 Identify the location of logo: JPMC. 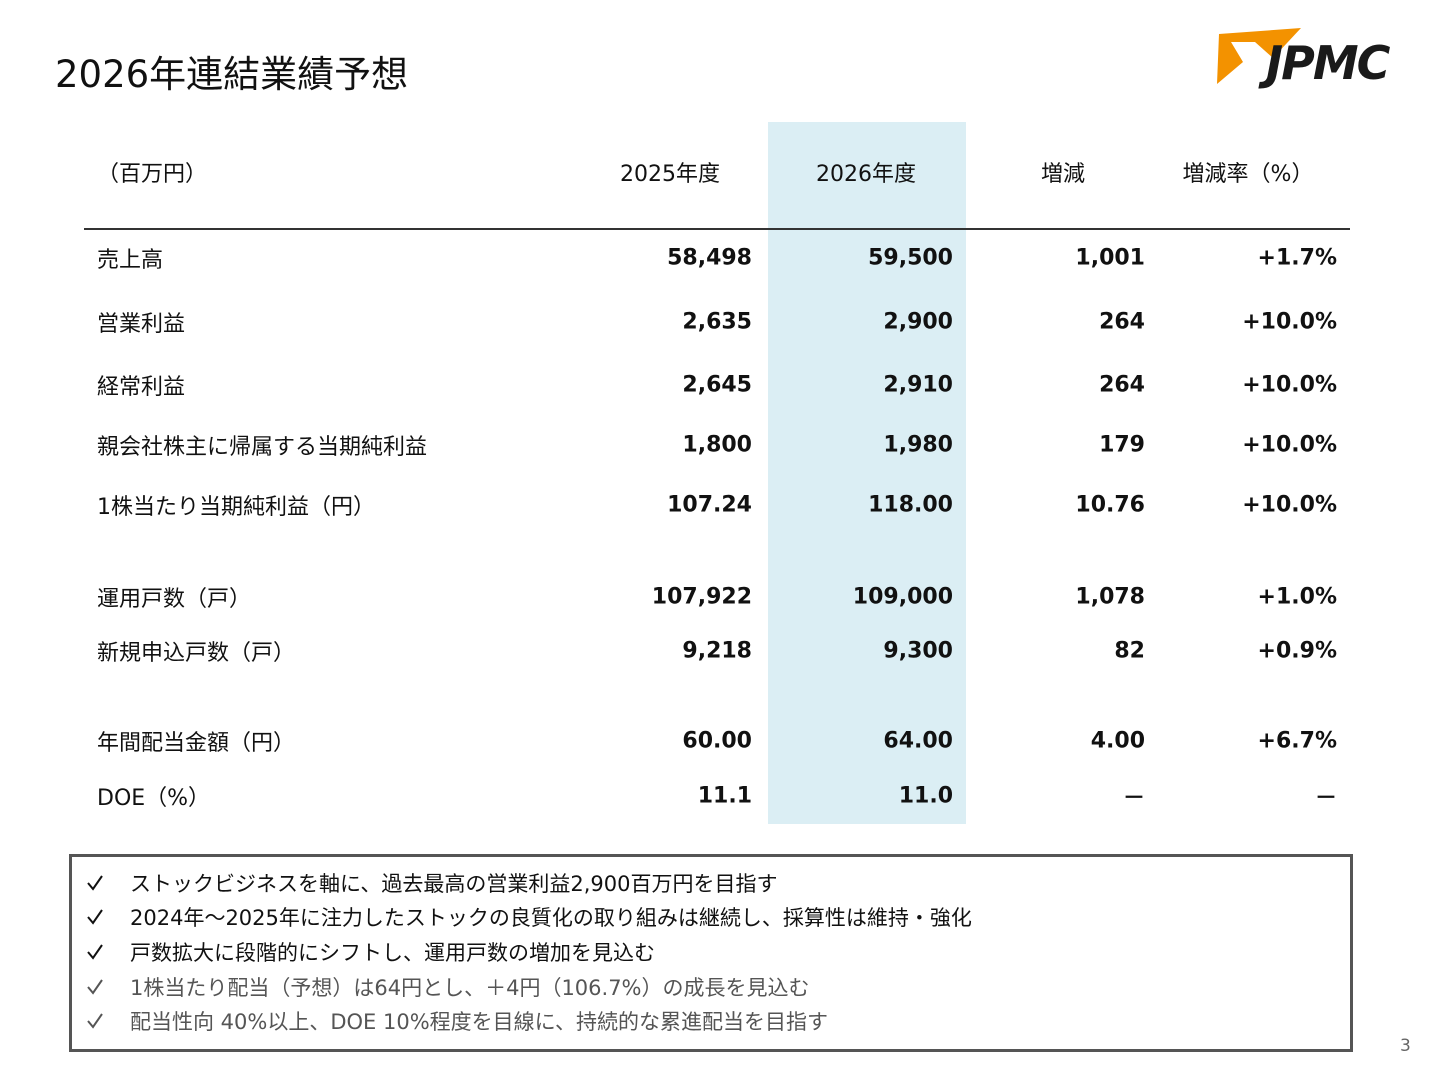
(1328, 63).